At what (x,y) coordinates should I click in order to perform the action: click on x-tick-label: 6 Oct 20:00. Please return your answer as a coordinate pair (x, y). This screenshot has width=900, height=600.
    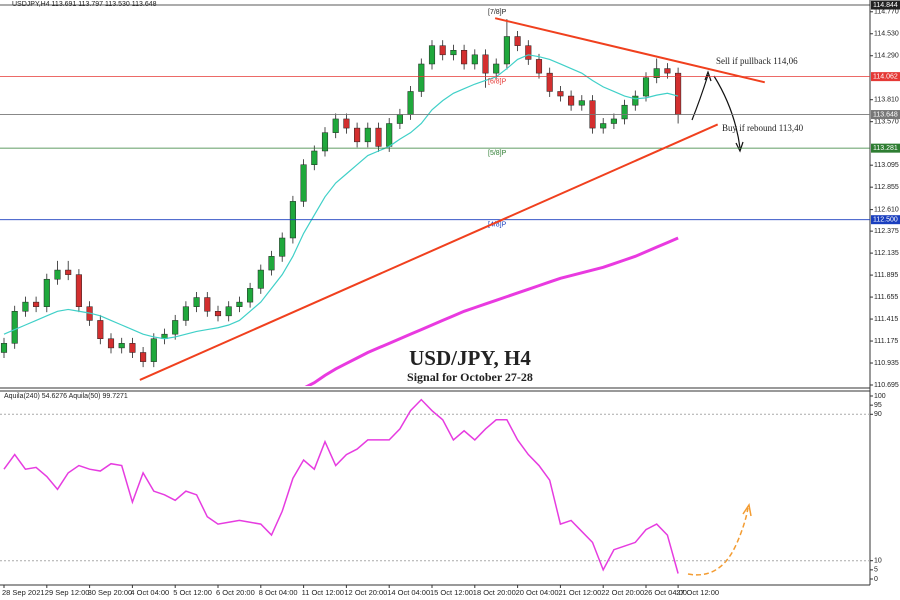
    Looking at the image, I should click on (235, 592).